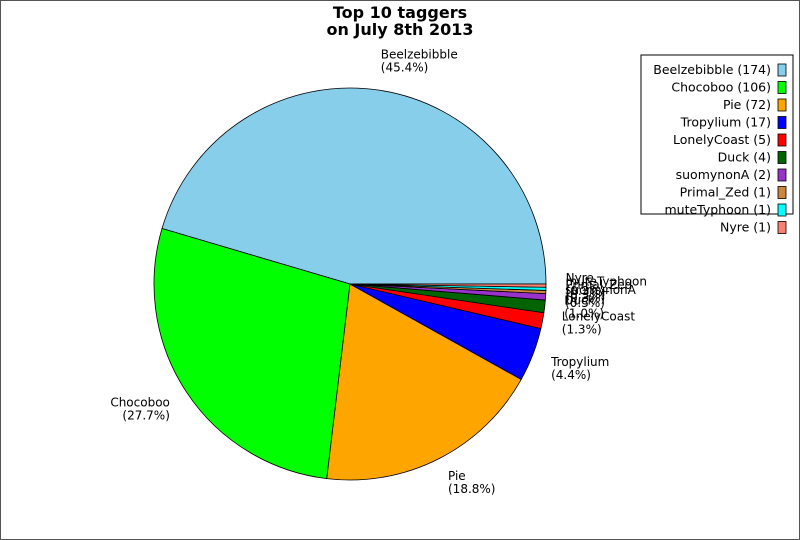 This screenshot has height=540, width=800. What do you see at coordinates (471, 489) in the screenshot?
I see `slice-percent-pie: (18.8%)` at bounding box center [471, 489].